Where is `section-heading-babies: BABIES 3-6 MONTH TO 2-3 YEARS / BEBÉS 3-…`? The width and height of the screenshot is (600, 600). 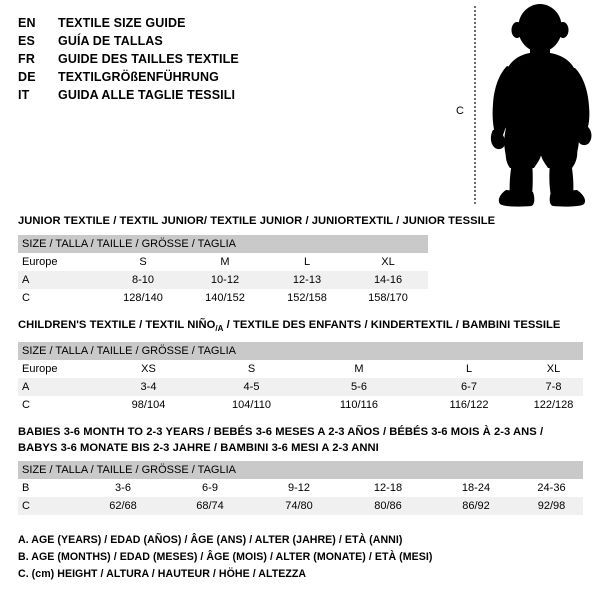
section-heading-babies: BABIES 3-6 MONTH TO 2-3 YEARS / BEBÉS 3-… is located at coordinates (300, 440).